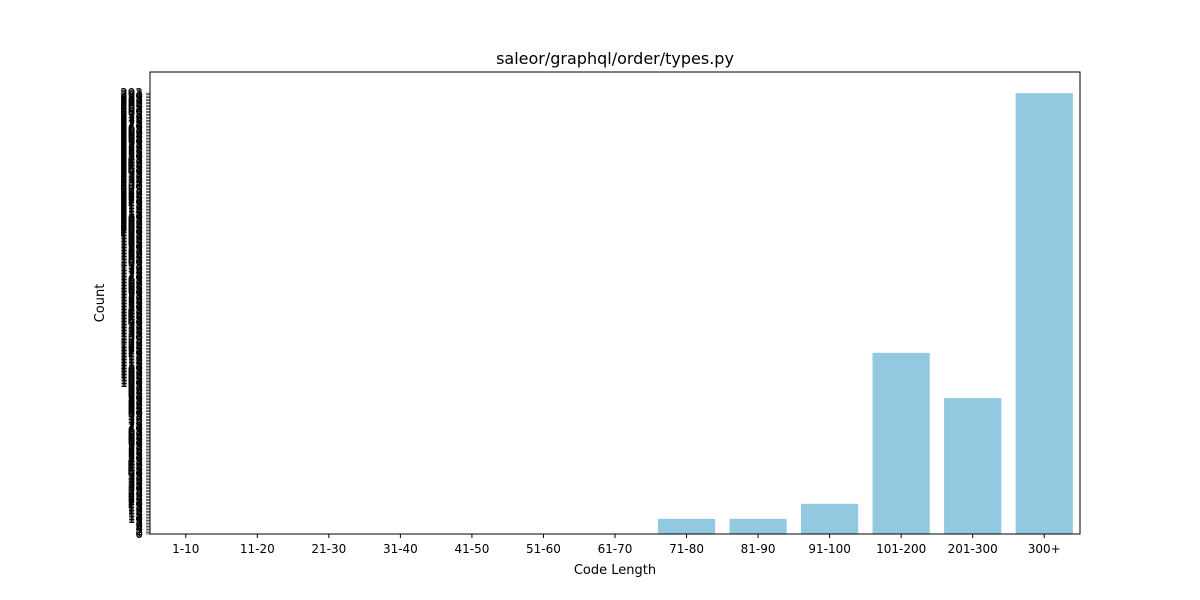  I want to click on y-tick-label: 79, so click(135, 415).